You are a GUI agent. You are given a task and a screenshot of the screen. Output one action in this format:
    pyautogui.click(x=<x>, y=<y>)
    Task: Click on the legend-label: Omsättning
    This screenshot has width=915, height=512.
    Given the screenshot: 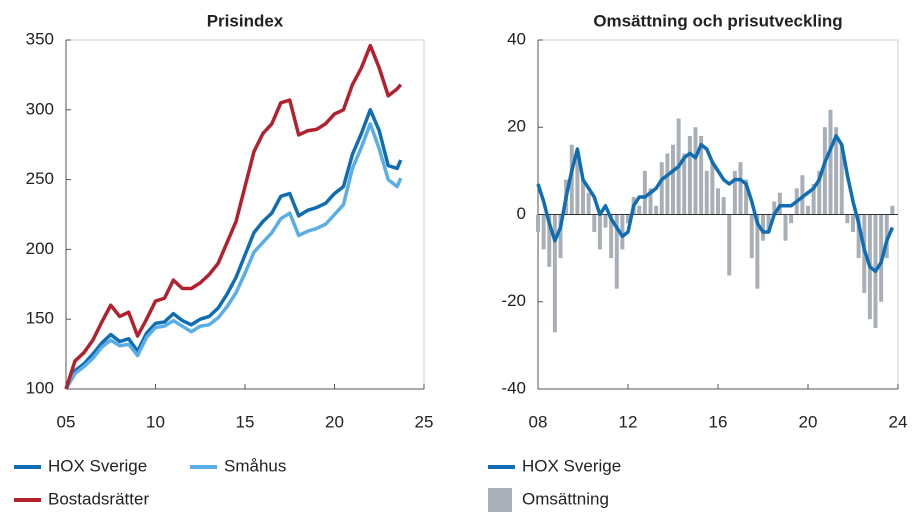 What is the action you would take?
    pyautogui.click(x=565, y=498)
    